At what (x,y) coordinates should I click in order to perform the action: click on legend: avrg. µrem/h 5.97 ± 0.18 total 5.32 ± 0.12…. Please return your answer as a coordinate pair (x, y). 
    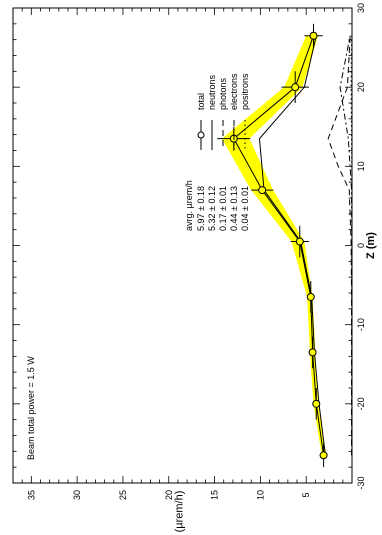
    Looking at the image, I should click on (217, 152).